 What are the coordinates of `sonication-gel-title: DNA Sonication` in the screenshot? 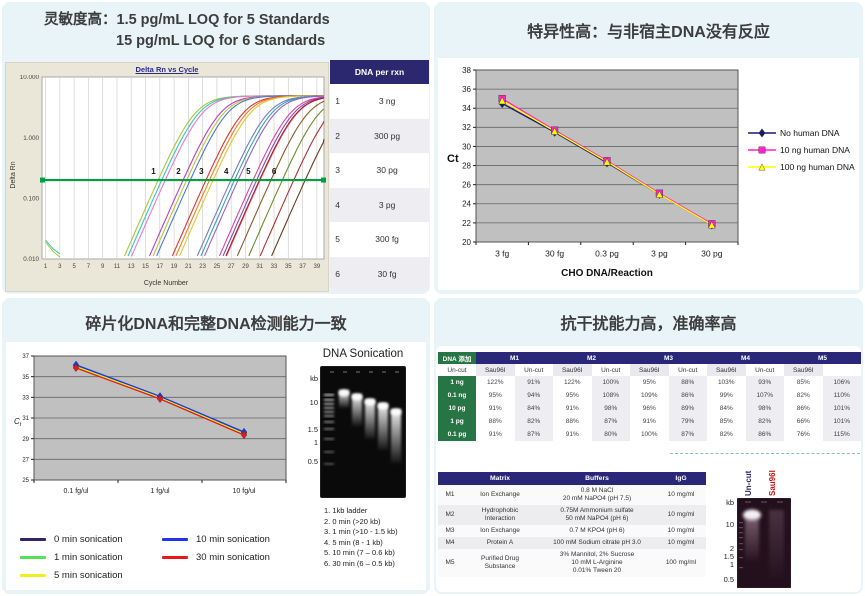 It's located at (363, 354).